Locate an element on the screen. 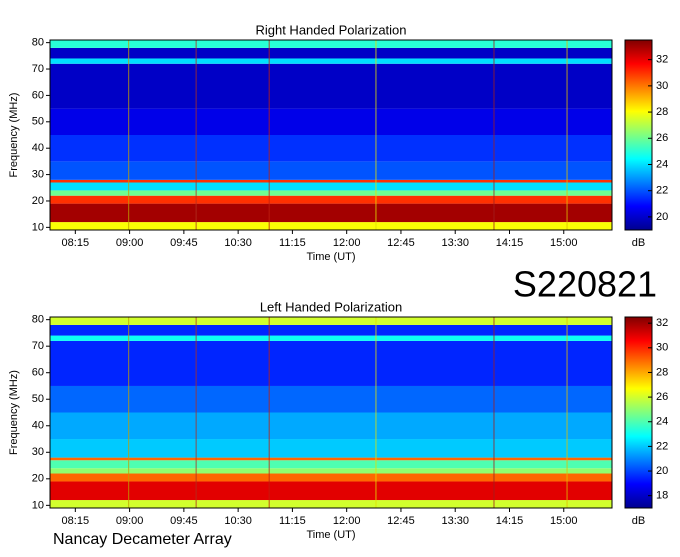 The image size is (680, 557). observatory: Nancay Decameter Array is located at coordinates (142, 539).